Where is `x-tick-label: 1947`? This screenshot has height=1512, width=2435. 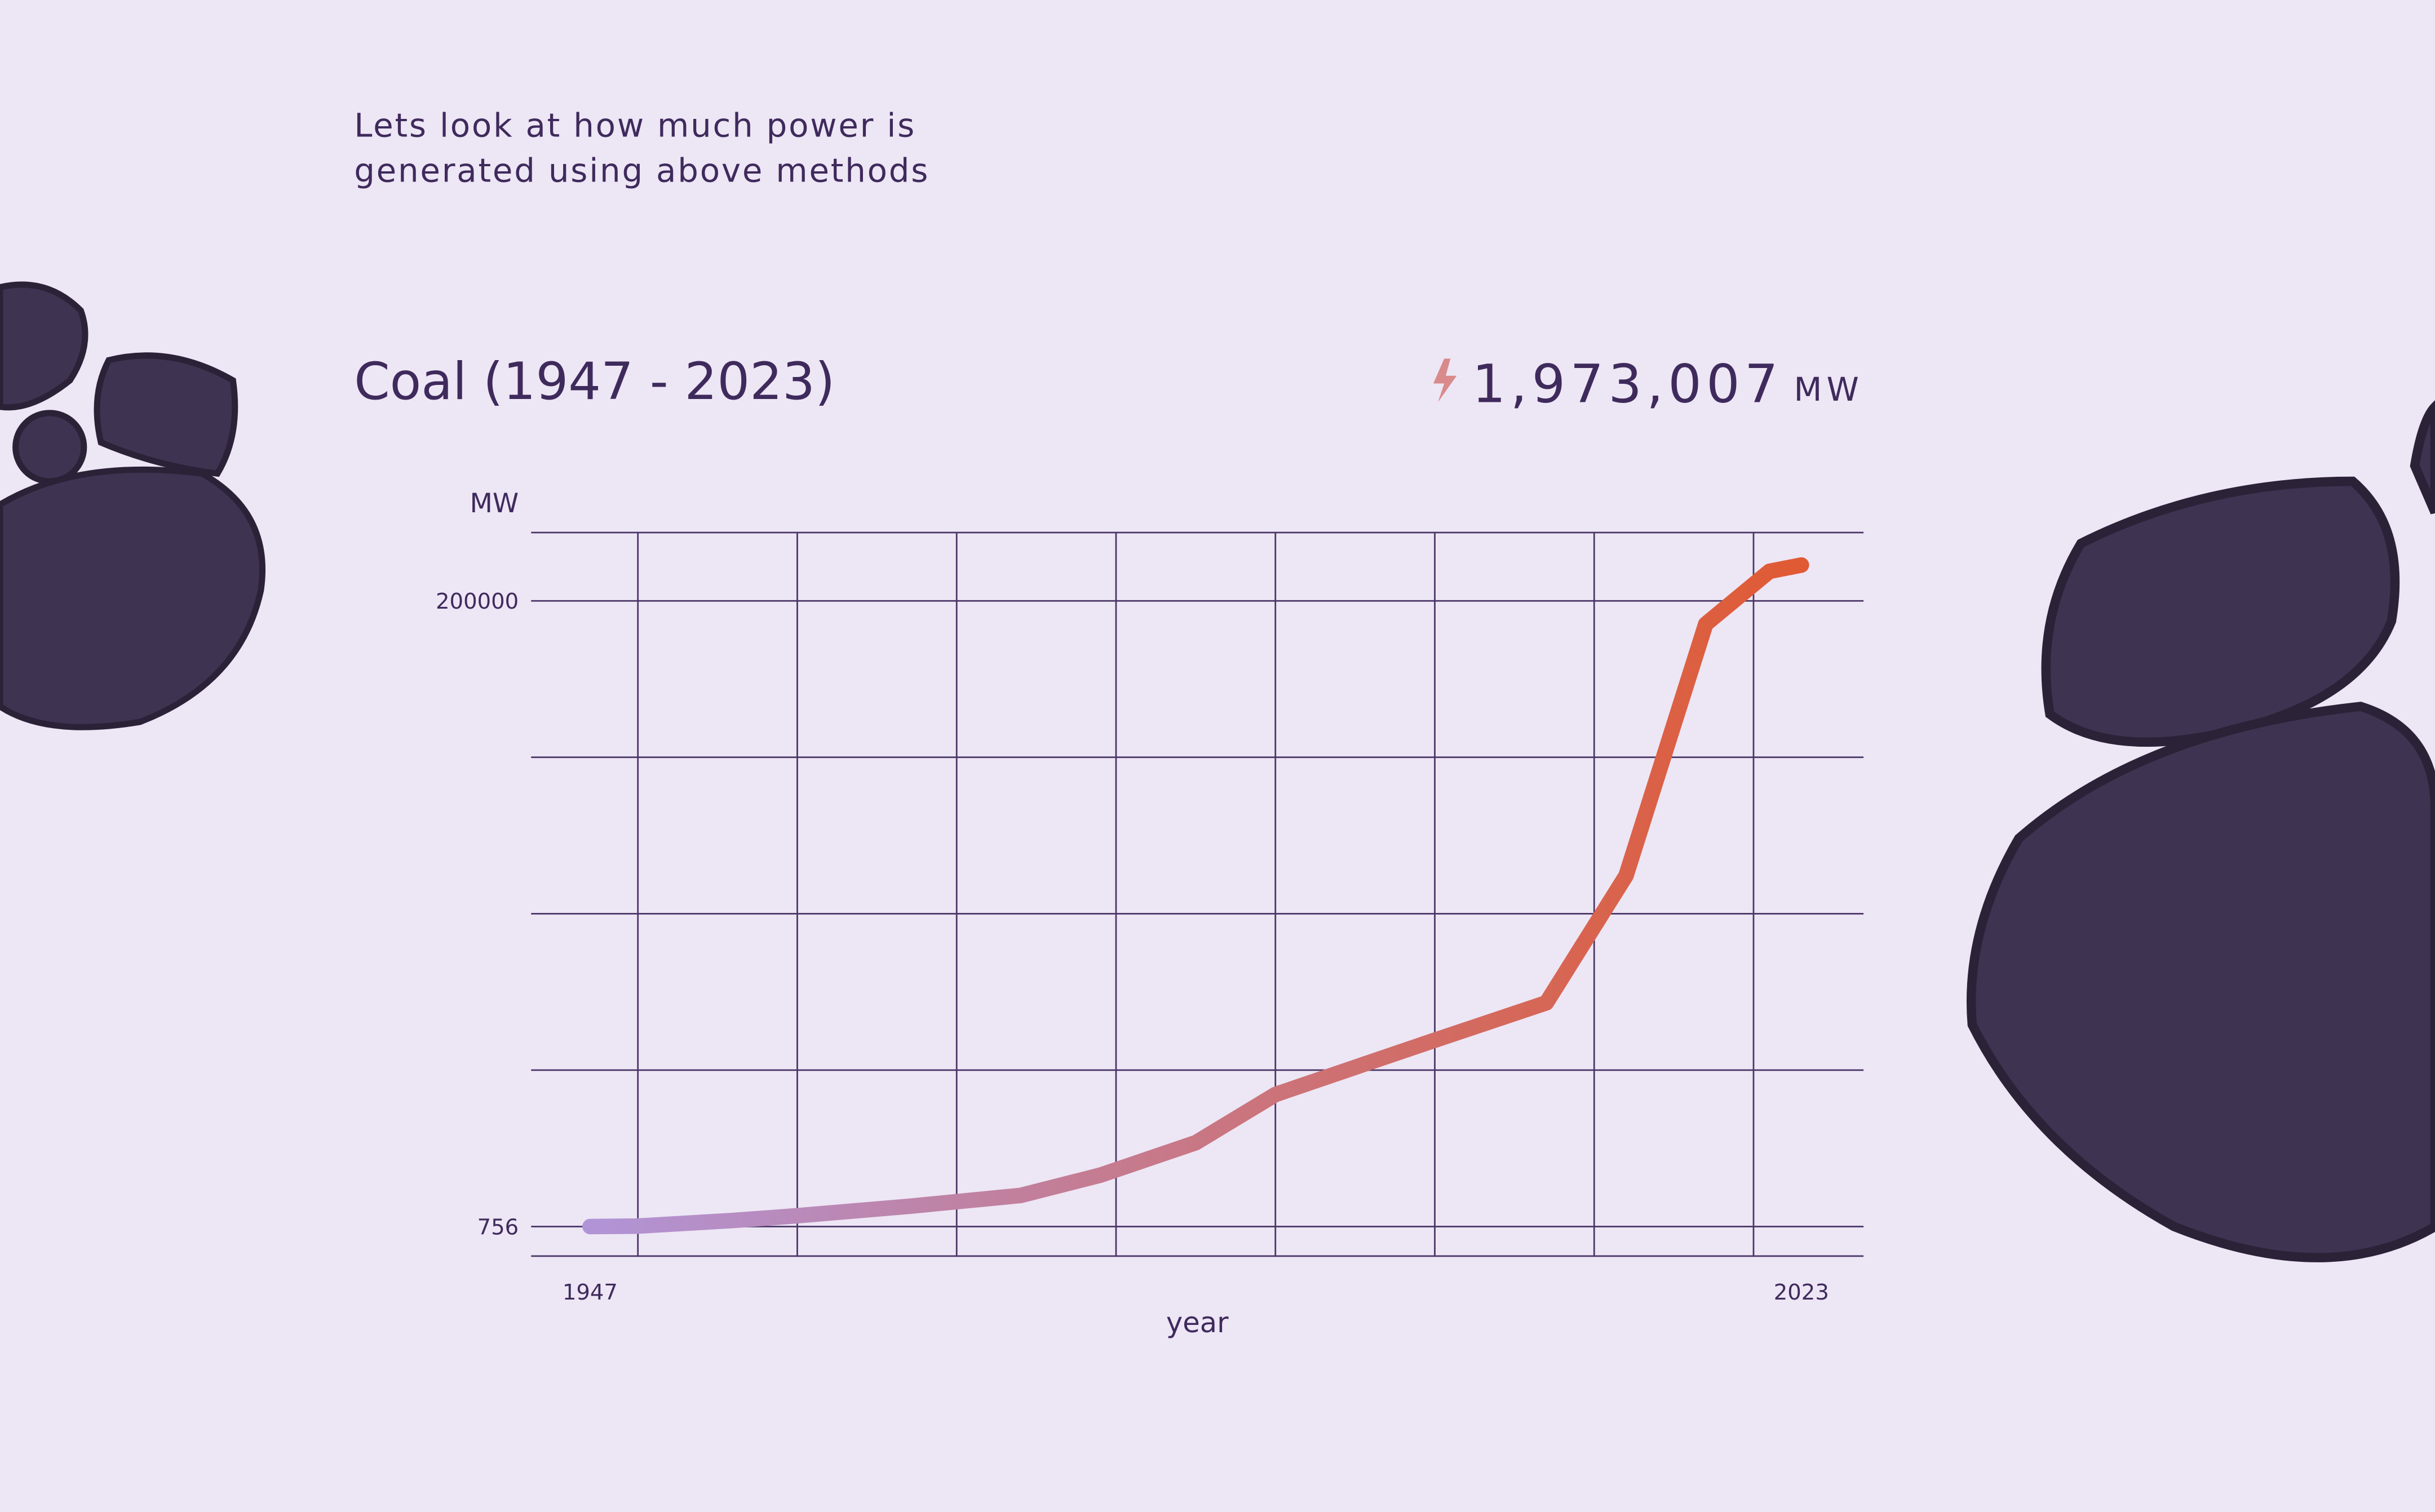 x-tick-label: 1947 is located at coordinates (591, 1292).